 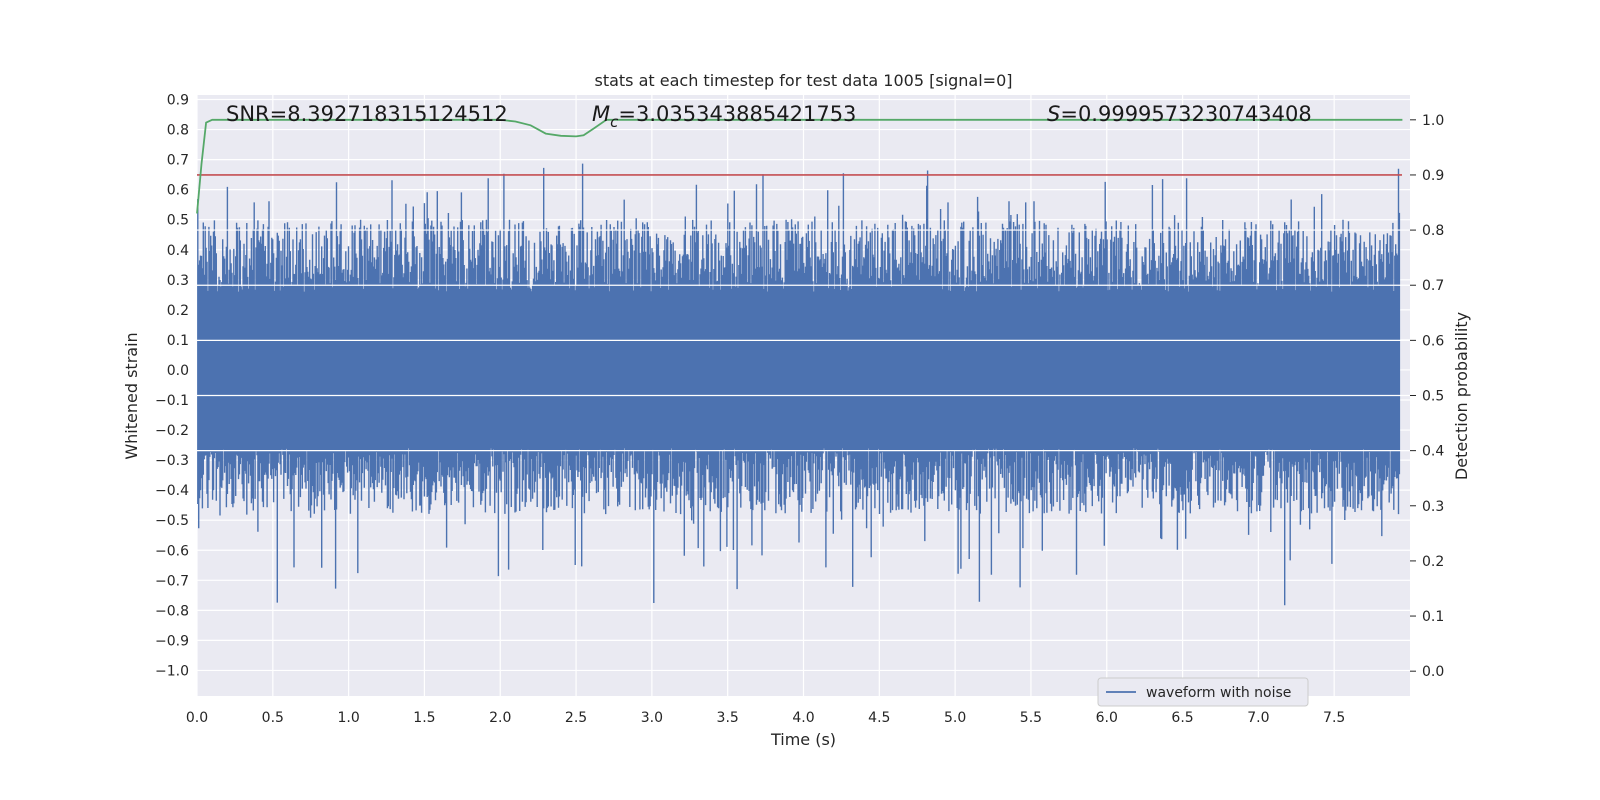 What do you see at coordinates (178, 251) in the screenshot?
I see `y-tick-label: 0.4` at bounding box center [178, 251].